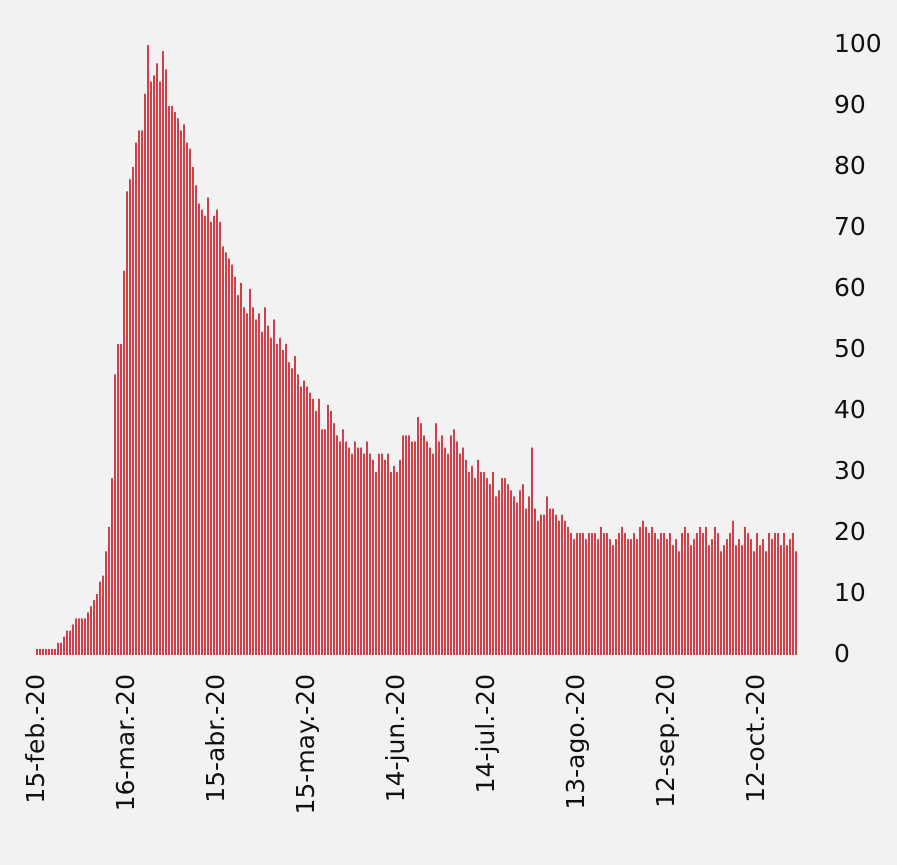  What do you see at coordinates (850, 287) in the screenshot?
I see `y-tick-label: 60` at bounding box center [850, 287].